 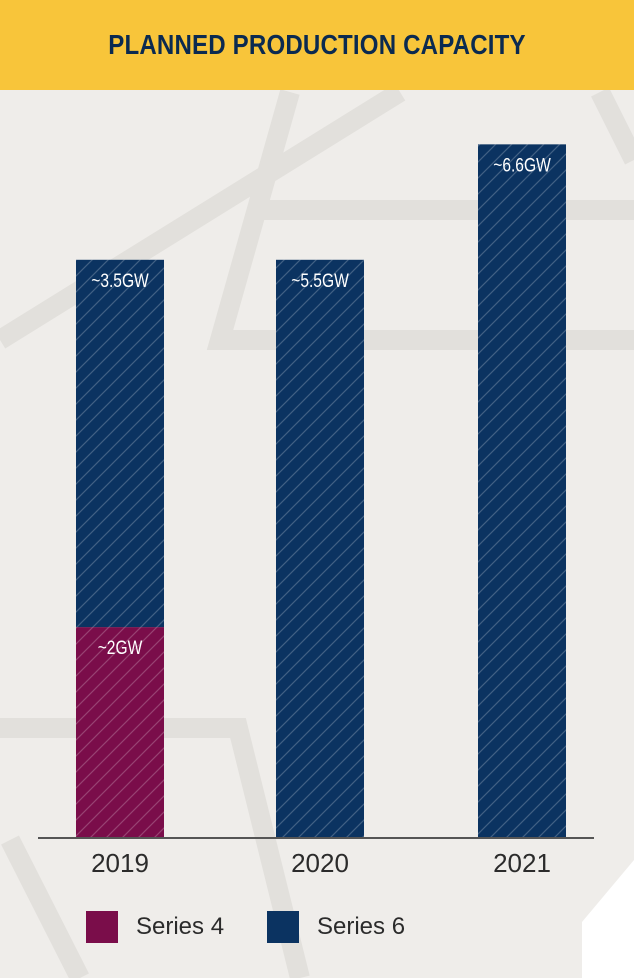 What do you see at coordinates (320, 280) in the screenshot?
I see `data-label-series-6-2020: ~5.5GW` at bounding box center [320, 280].